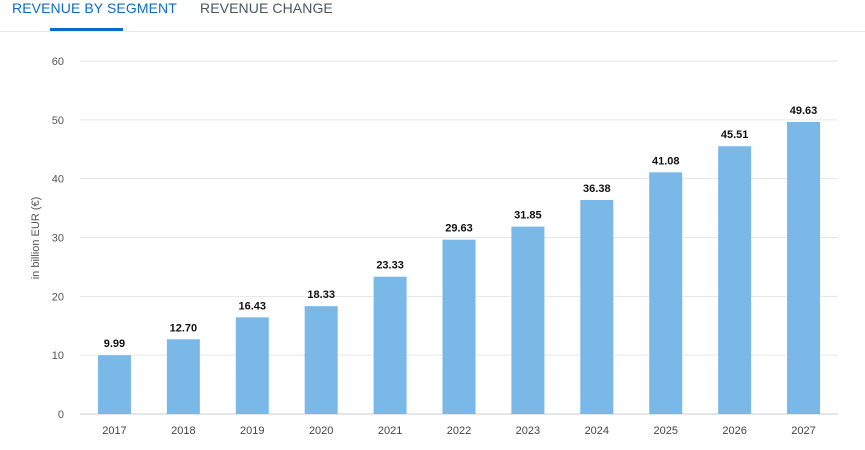 The width and height of the screenshot is (865, 450). What do you see at coordinates (58, 180) in the screenshot?
I see `y-tick-label: 40` at bounding box center [58, 180].